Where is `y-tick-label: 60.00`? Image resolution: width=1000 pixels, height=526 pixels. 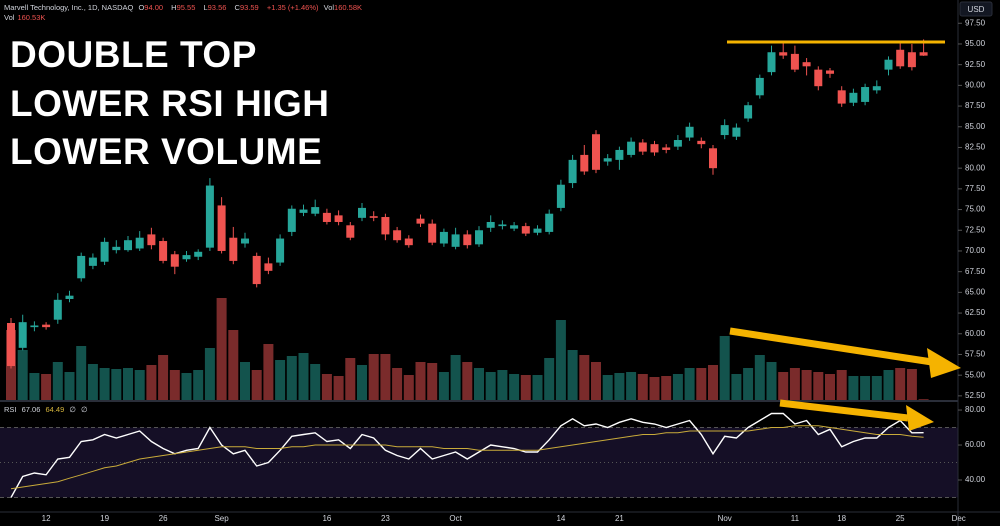 y-tick-label: 60.00 is located at coordinates (975, 333).